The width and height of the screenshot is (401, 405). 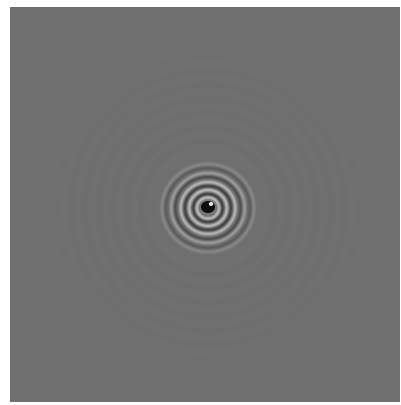 I want to click on interference-ring, so click(x=208, y=208).